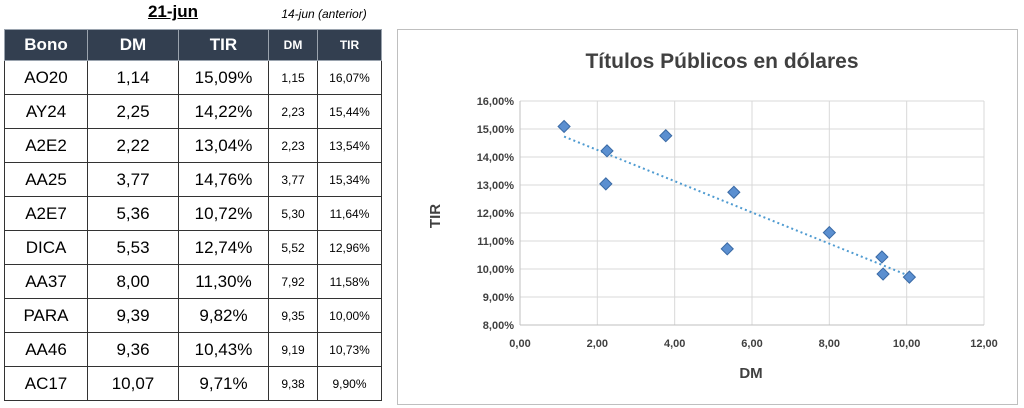 The height and width of the screenshot is (408, 1024). I want to click on table-row: AA37 8,00 11,30% 7,92 11,58%, so click(193, 281).